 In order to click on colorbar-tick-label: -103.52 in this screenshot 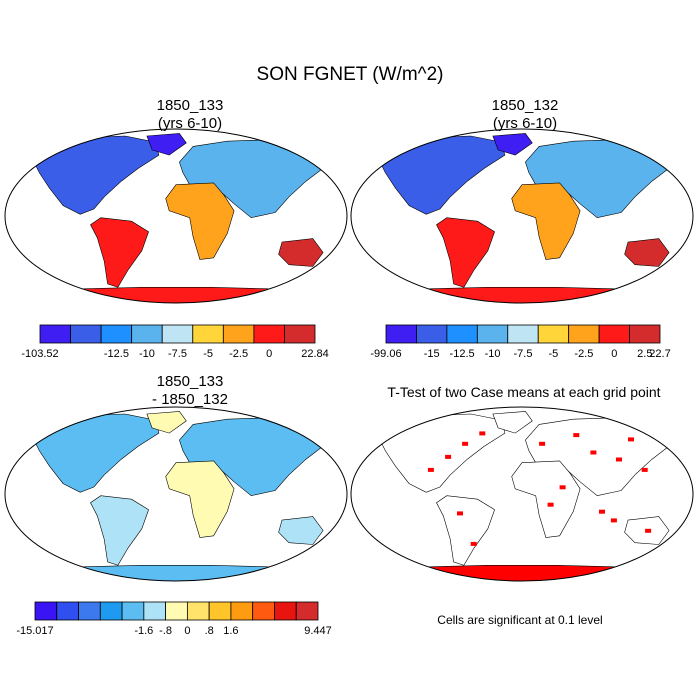, I will do `click(39, 354)`.